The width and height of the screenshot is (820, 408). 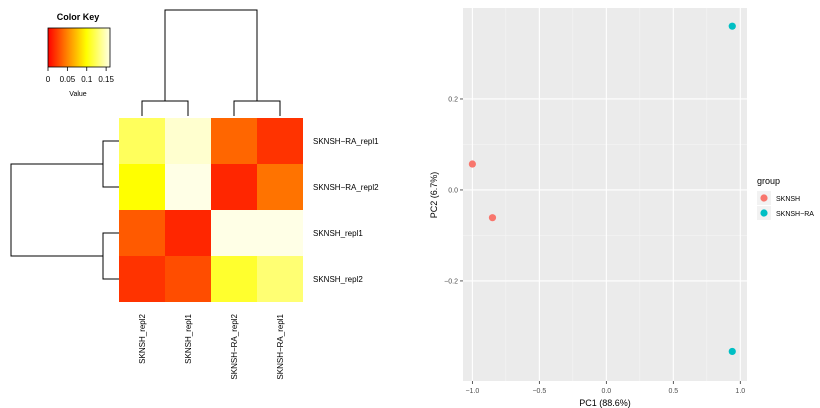 What do you see at coordinates (453, 99) in the screenshot?
I see `y-tick-label: 0.2` at bounding box center [453, 99].